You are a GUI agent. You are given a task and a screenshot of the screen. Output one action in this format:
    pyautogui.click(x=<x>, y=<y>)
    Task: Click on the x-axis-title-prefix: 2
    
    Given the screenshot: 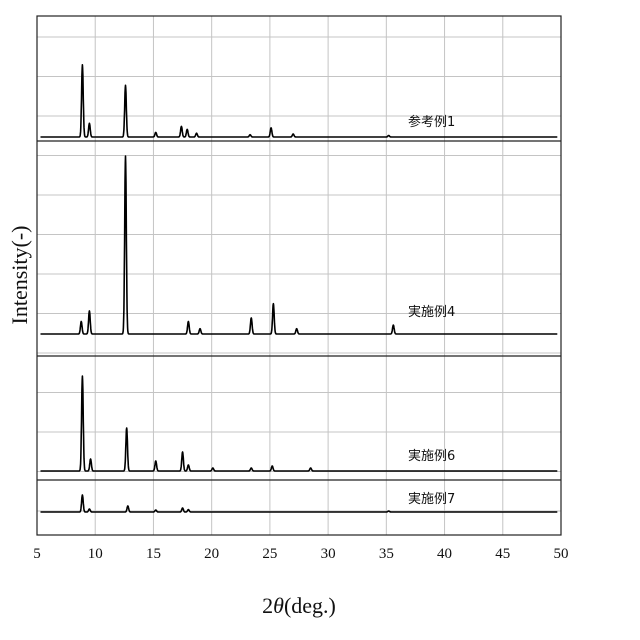 What is the action you would take?
    pyautogui.click(x=267, y=605)
    